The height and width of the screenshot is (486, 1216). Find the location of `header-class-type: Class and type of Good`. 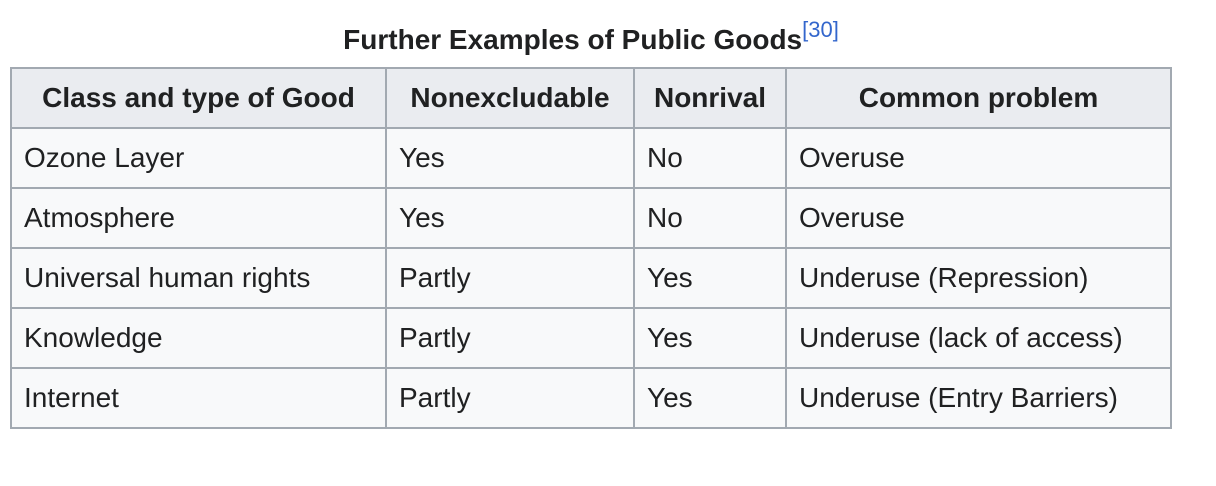

header-class-type: Class and type of Good is located at coordinates (198, 98).